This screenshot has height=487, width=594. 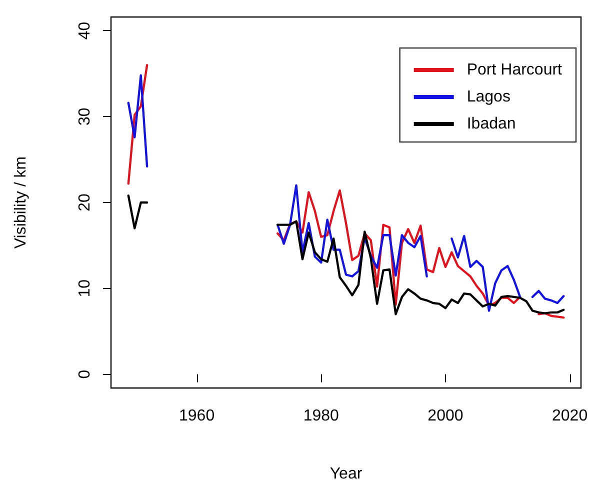 What do you see at coordinates (446, 416) in the screenshot?
I see `x-tick-label: 2000` at bounding box center [446, 416].